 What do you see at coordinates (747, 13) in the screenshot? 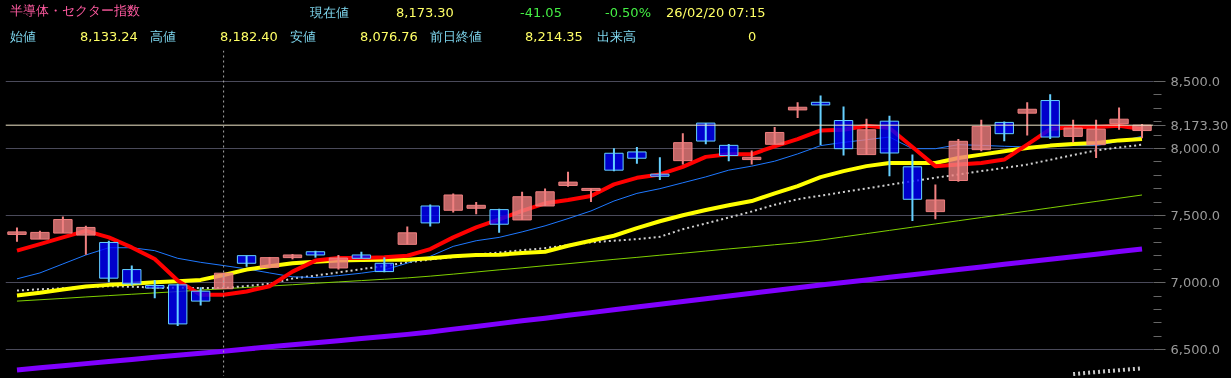
I see `text: 07:15` at bounding box center [747, 13].